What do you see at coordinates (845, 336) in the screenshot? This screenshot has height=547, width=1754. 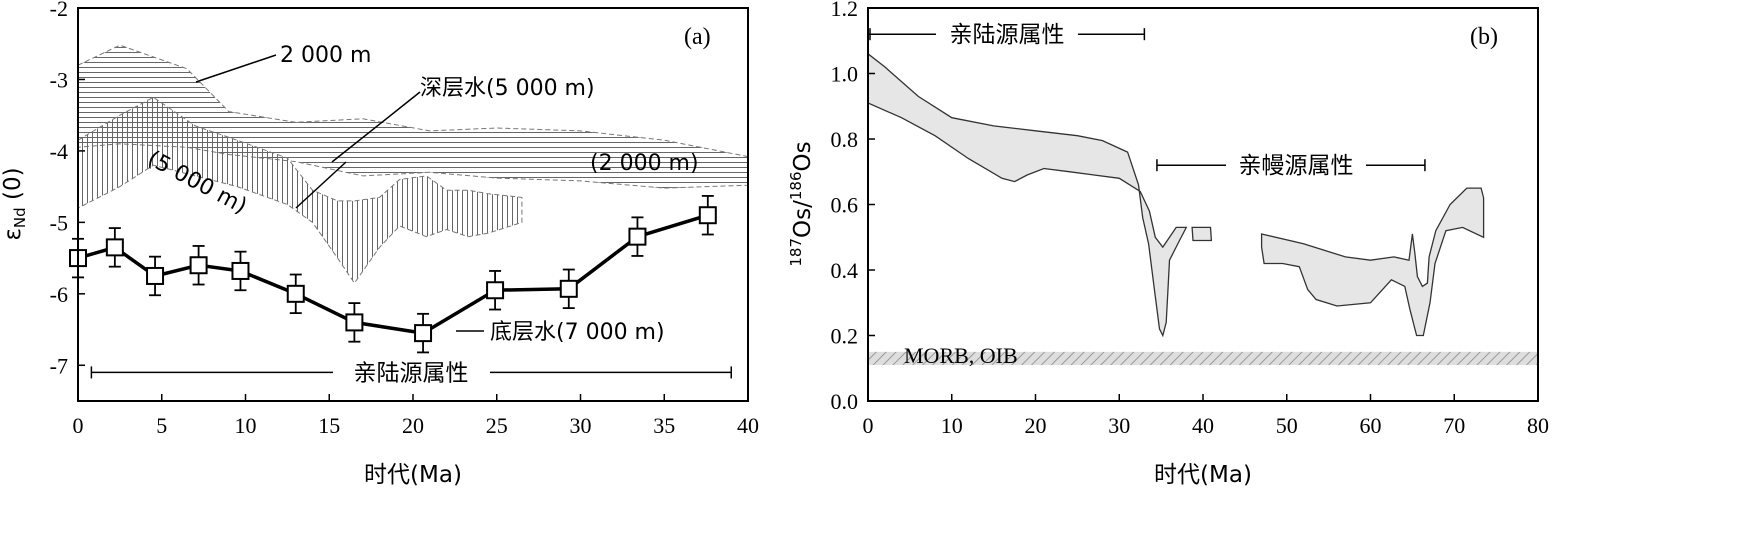 I see `y-tick-label: 0.2` at bounding box center [845, 336].